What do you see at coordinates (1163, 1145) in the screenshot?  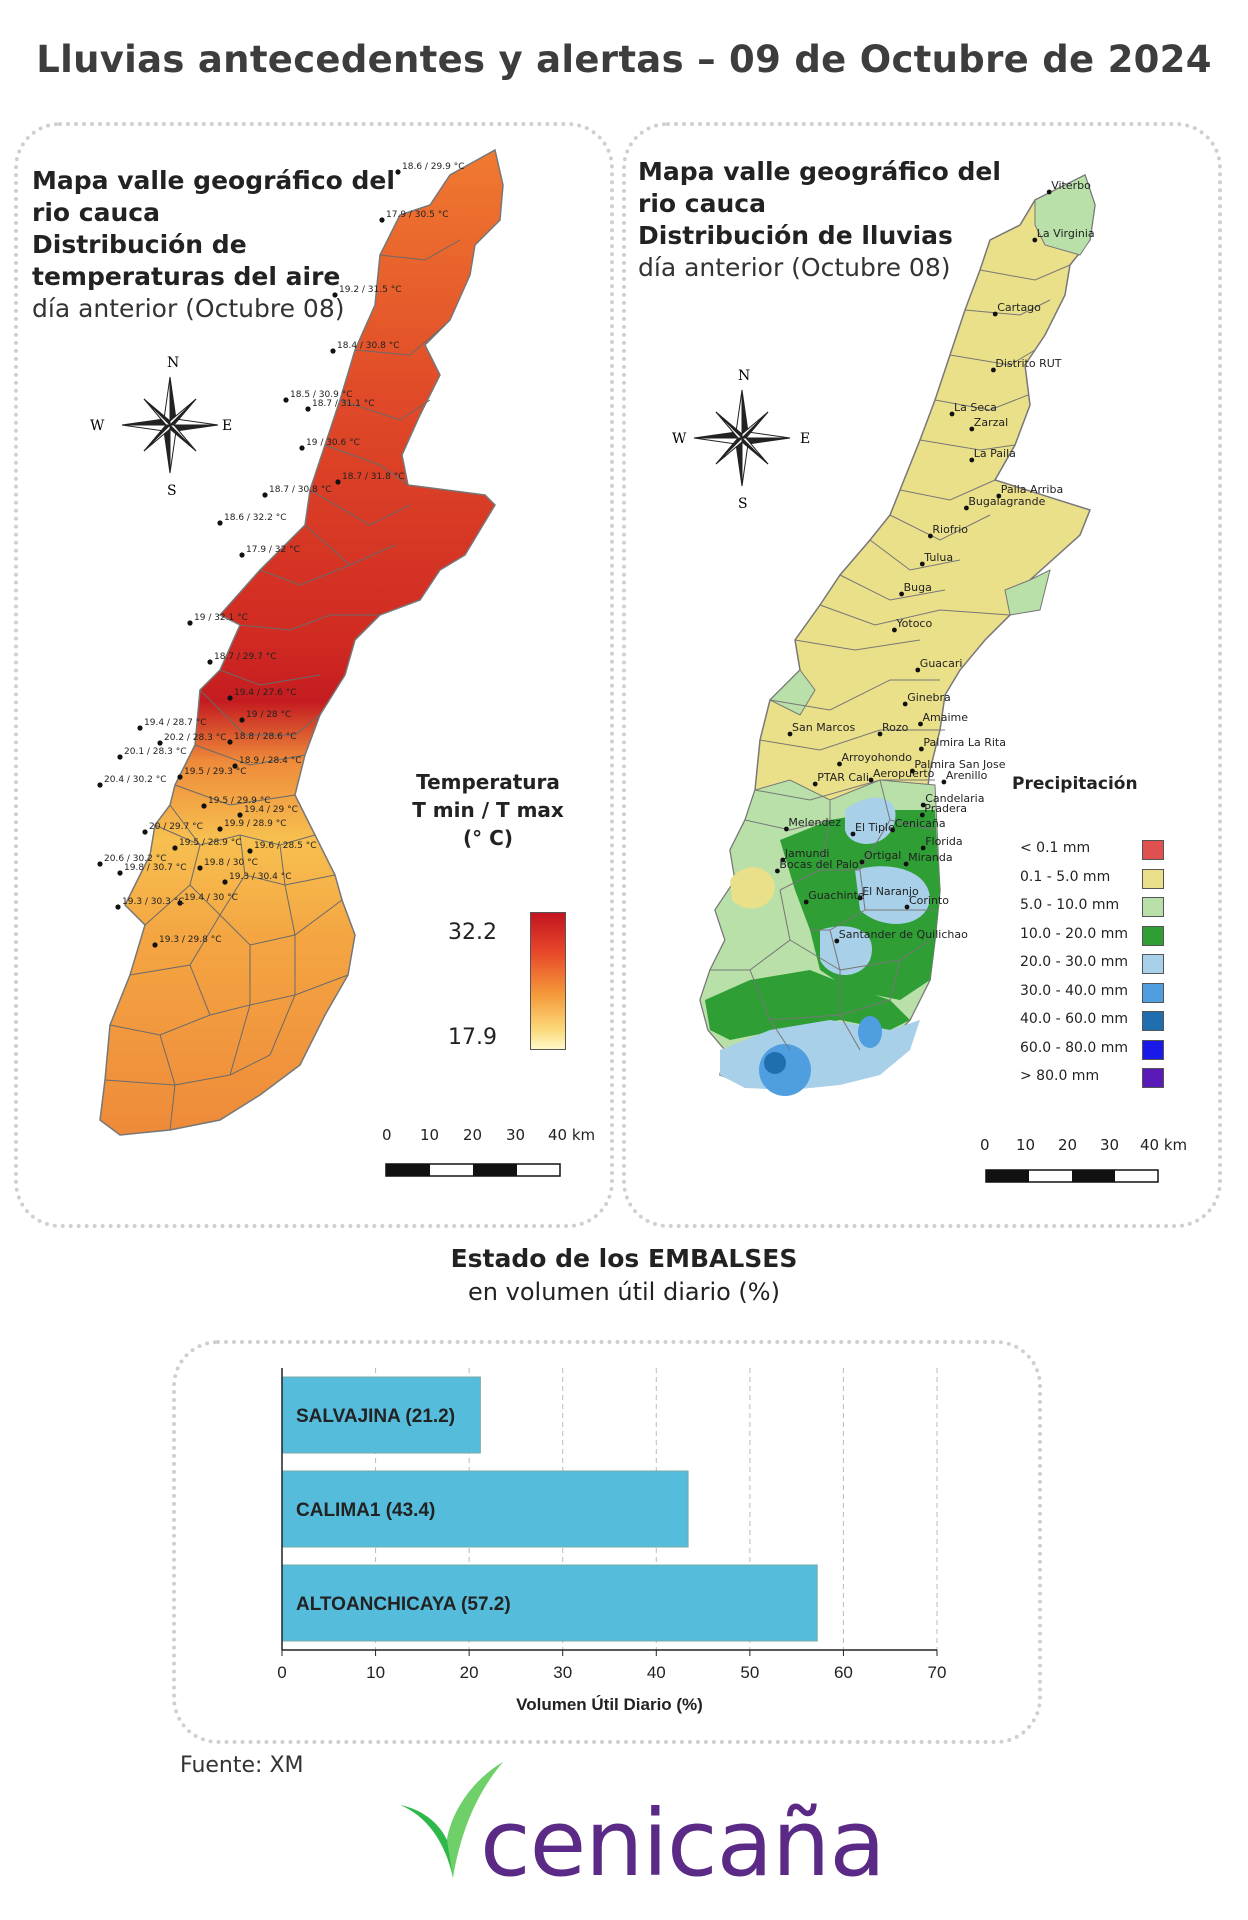 I see `scale-tick: 40 km` at bounding box center [1163, 1145].